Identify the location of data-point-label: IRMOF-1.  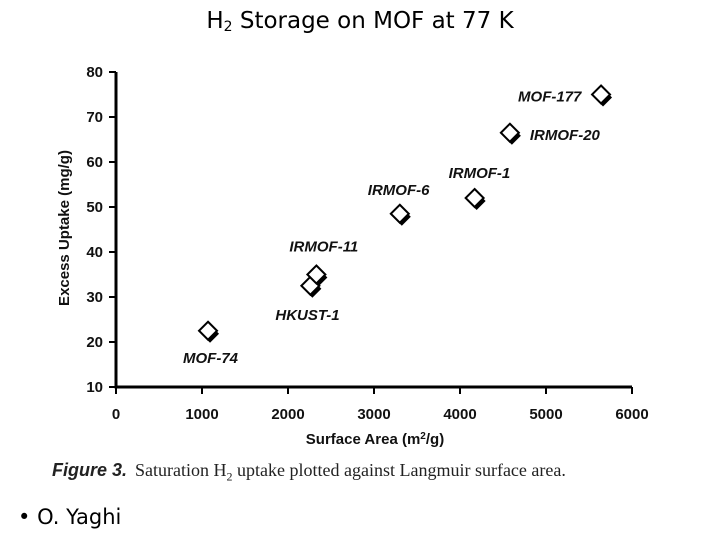
(480, 173).